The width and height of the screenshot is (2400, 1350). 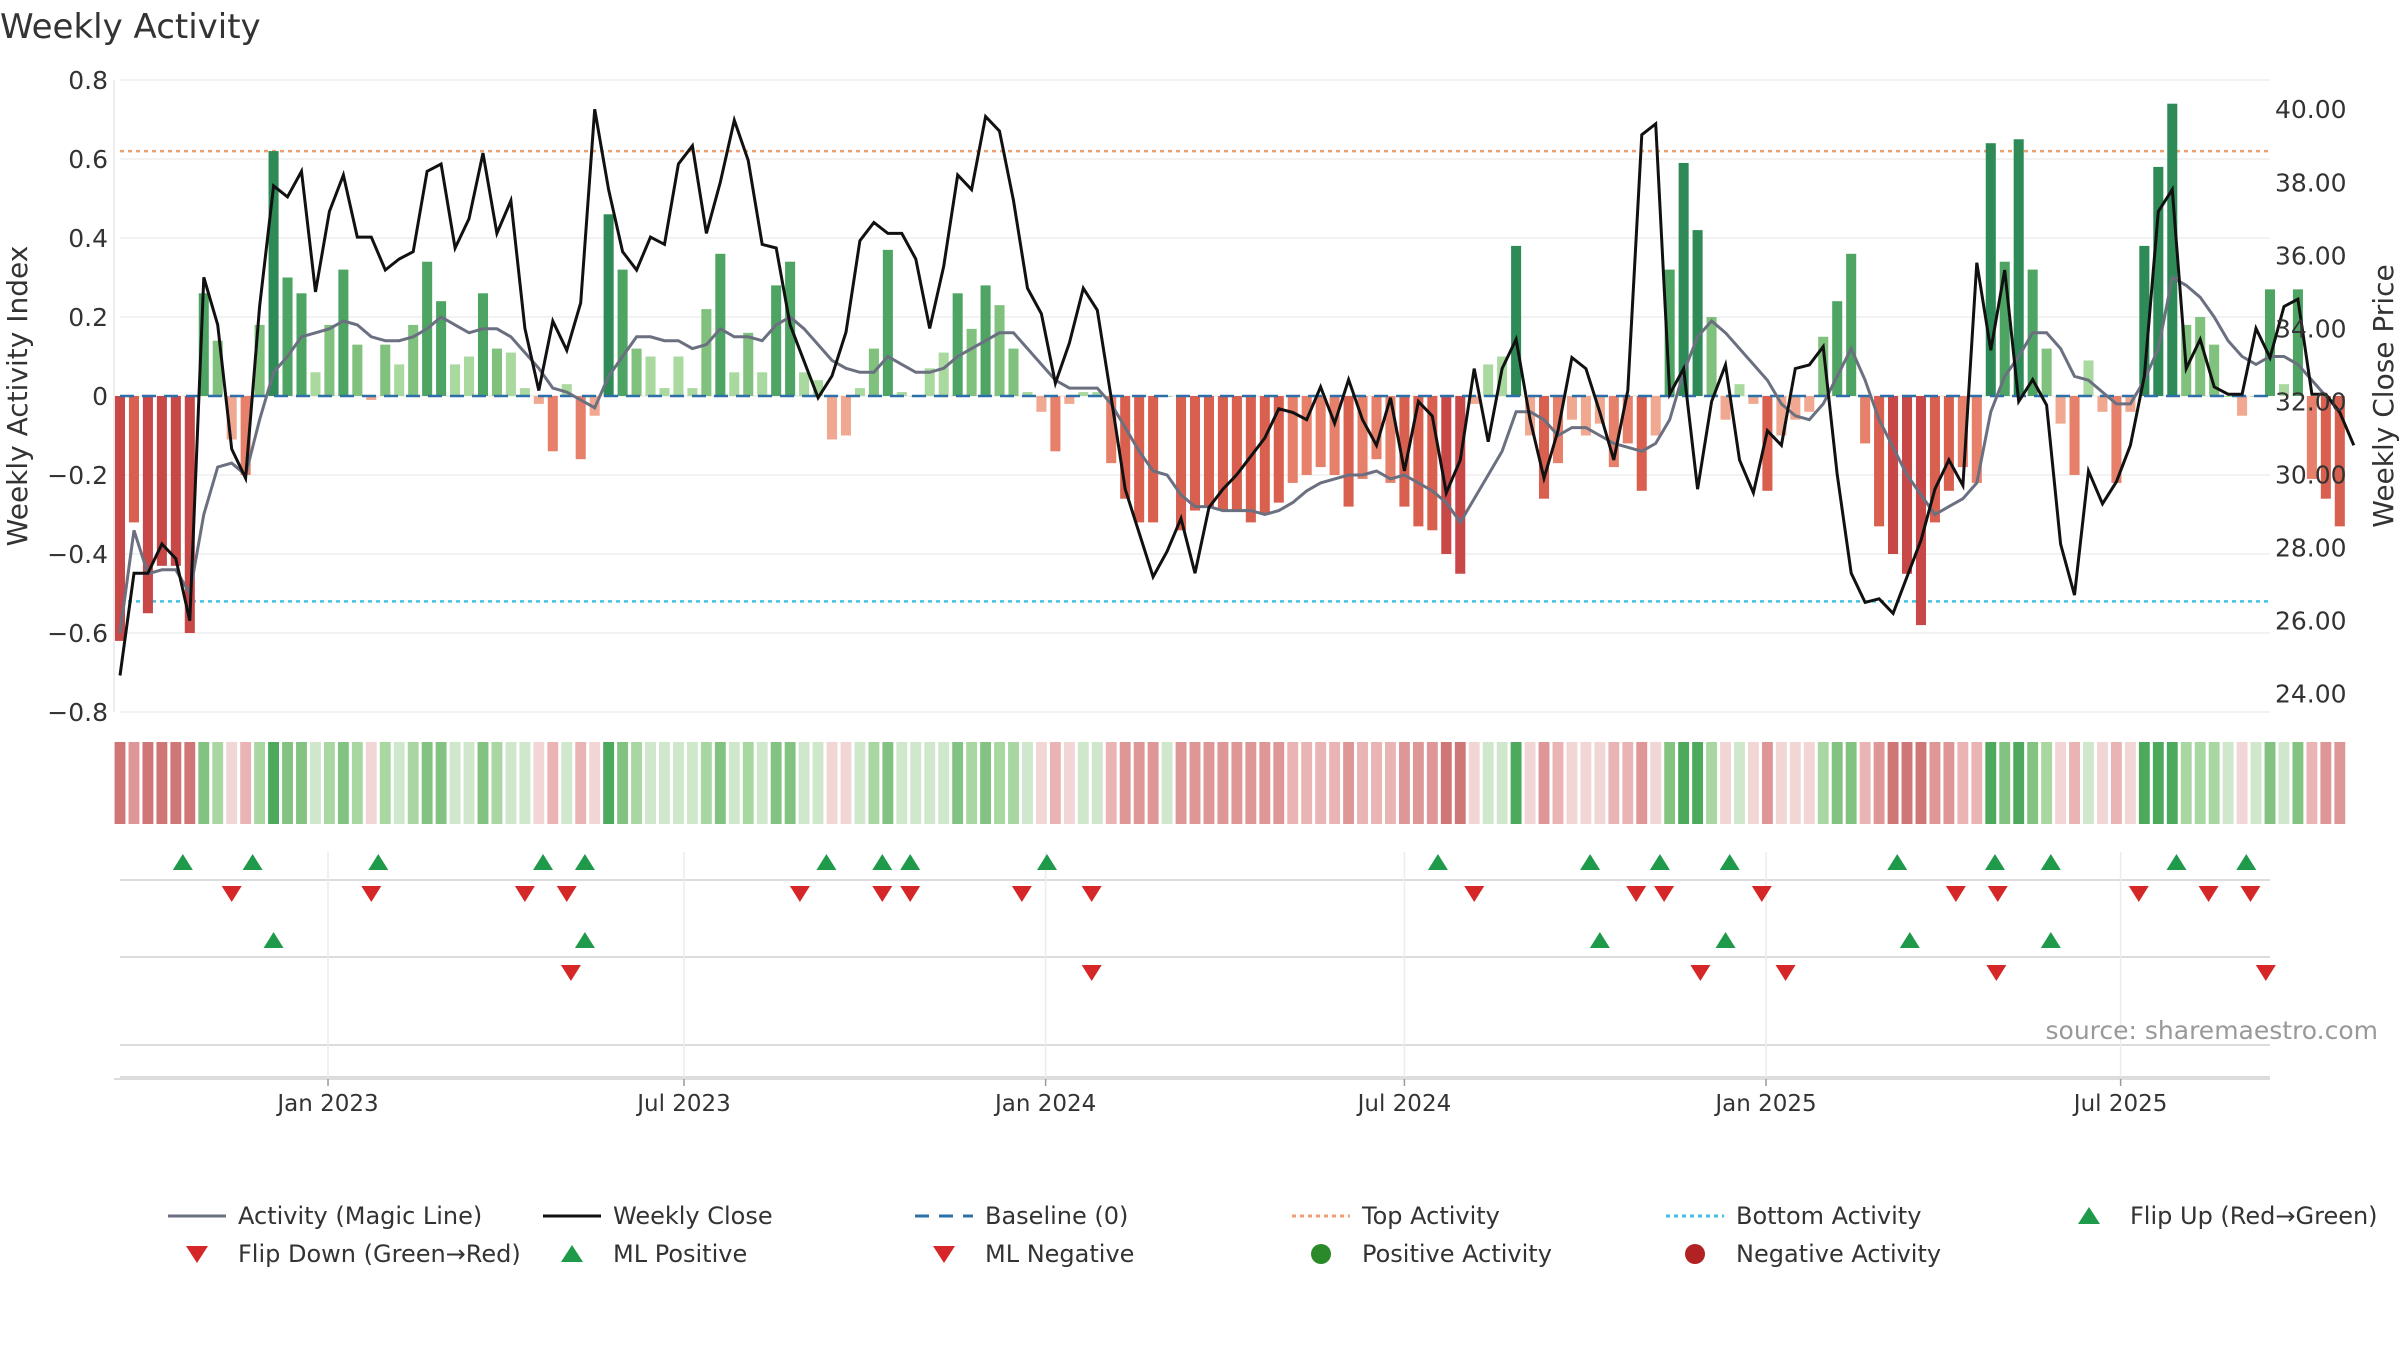 I want to click on right-tick-label: 26.00, so click(x=2311, y=621).